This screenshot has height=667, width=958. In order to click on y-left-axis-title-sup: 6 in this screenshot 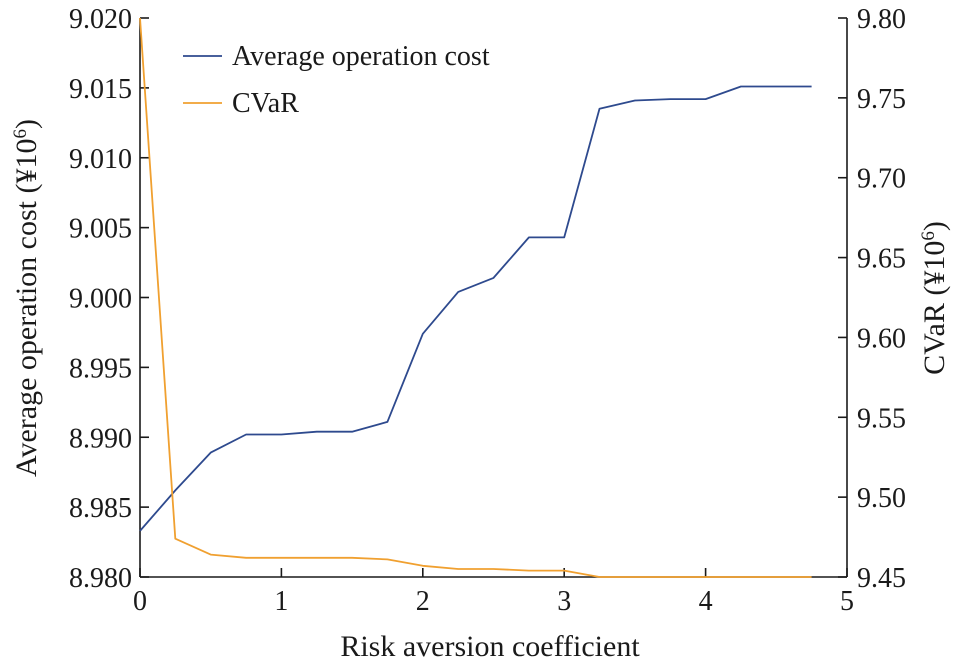, I will do `click(20, 134)`.